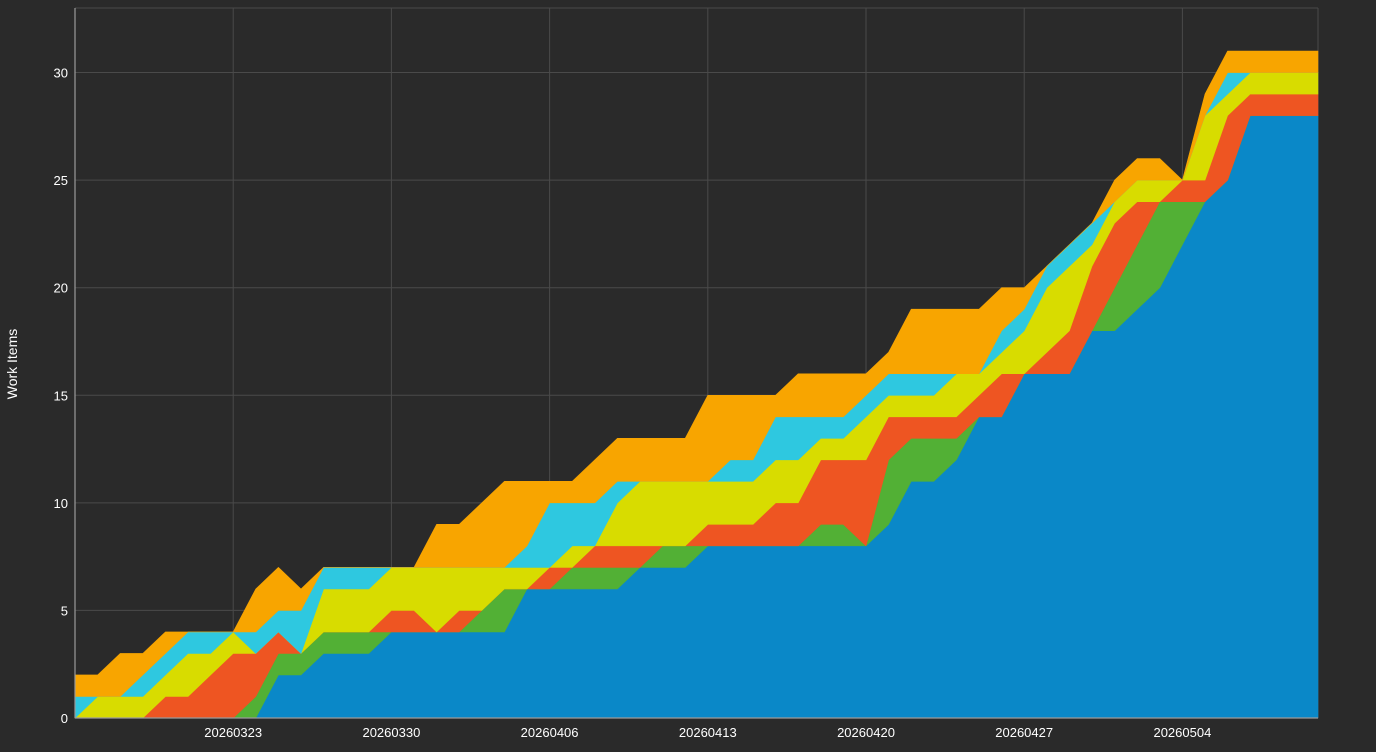  I want to click on x-tick-label: 20260427, so click(1024, 732).